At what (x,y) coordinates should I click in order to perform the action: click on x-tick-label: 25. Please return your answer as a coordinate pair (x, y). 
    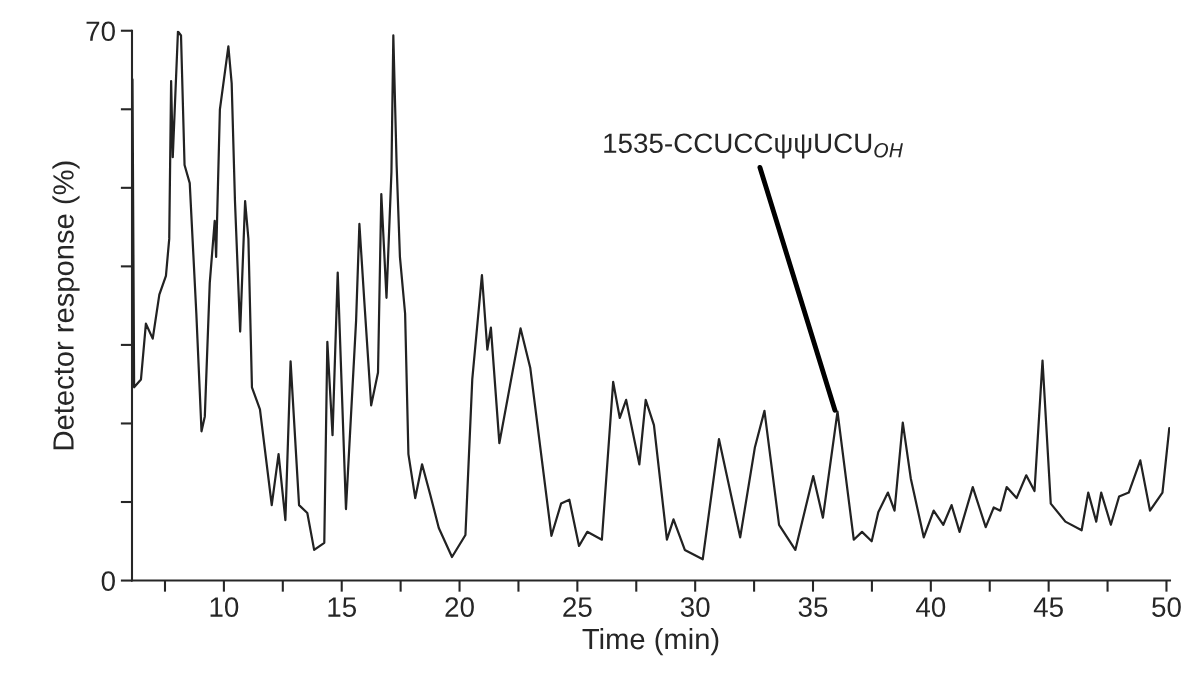
    Looking at the image, I should click on (577, 607).